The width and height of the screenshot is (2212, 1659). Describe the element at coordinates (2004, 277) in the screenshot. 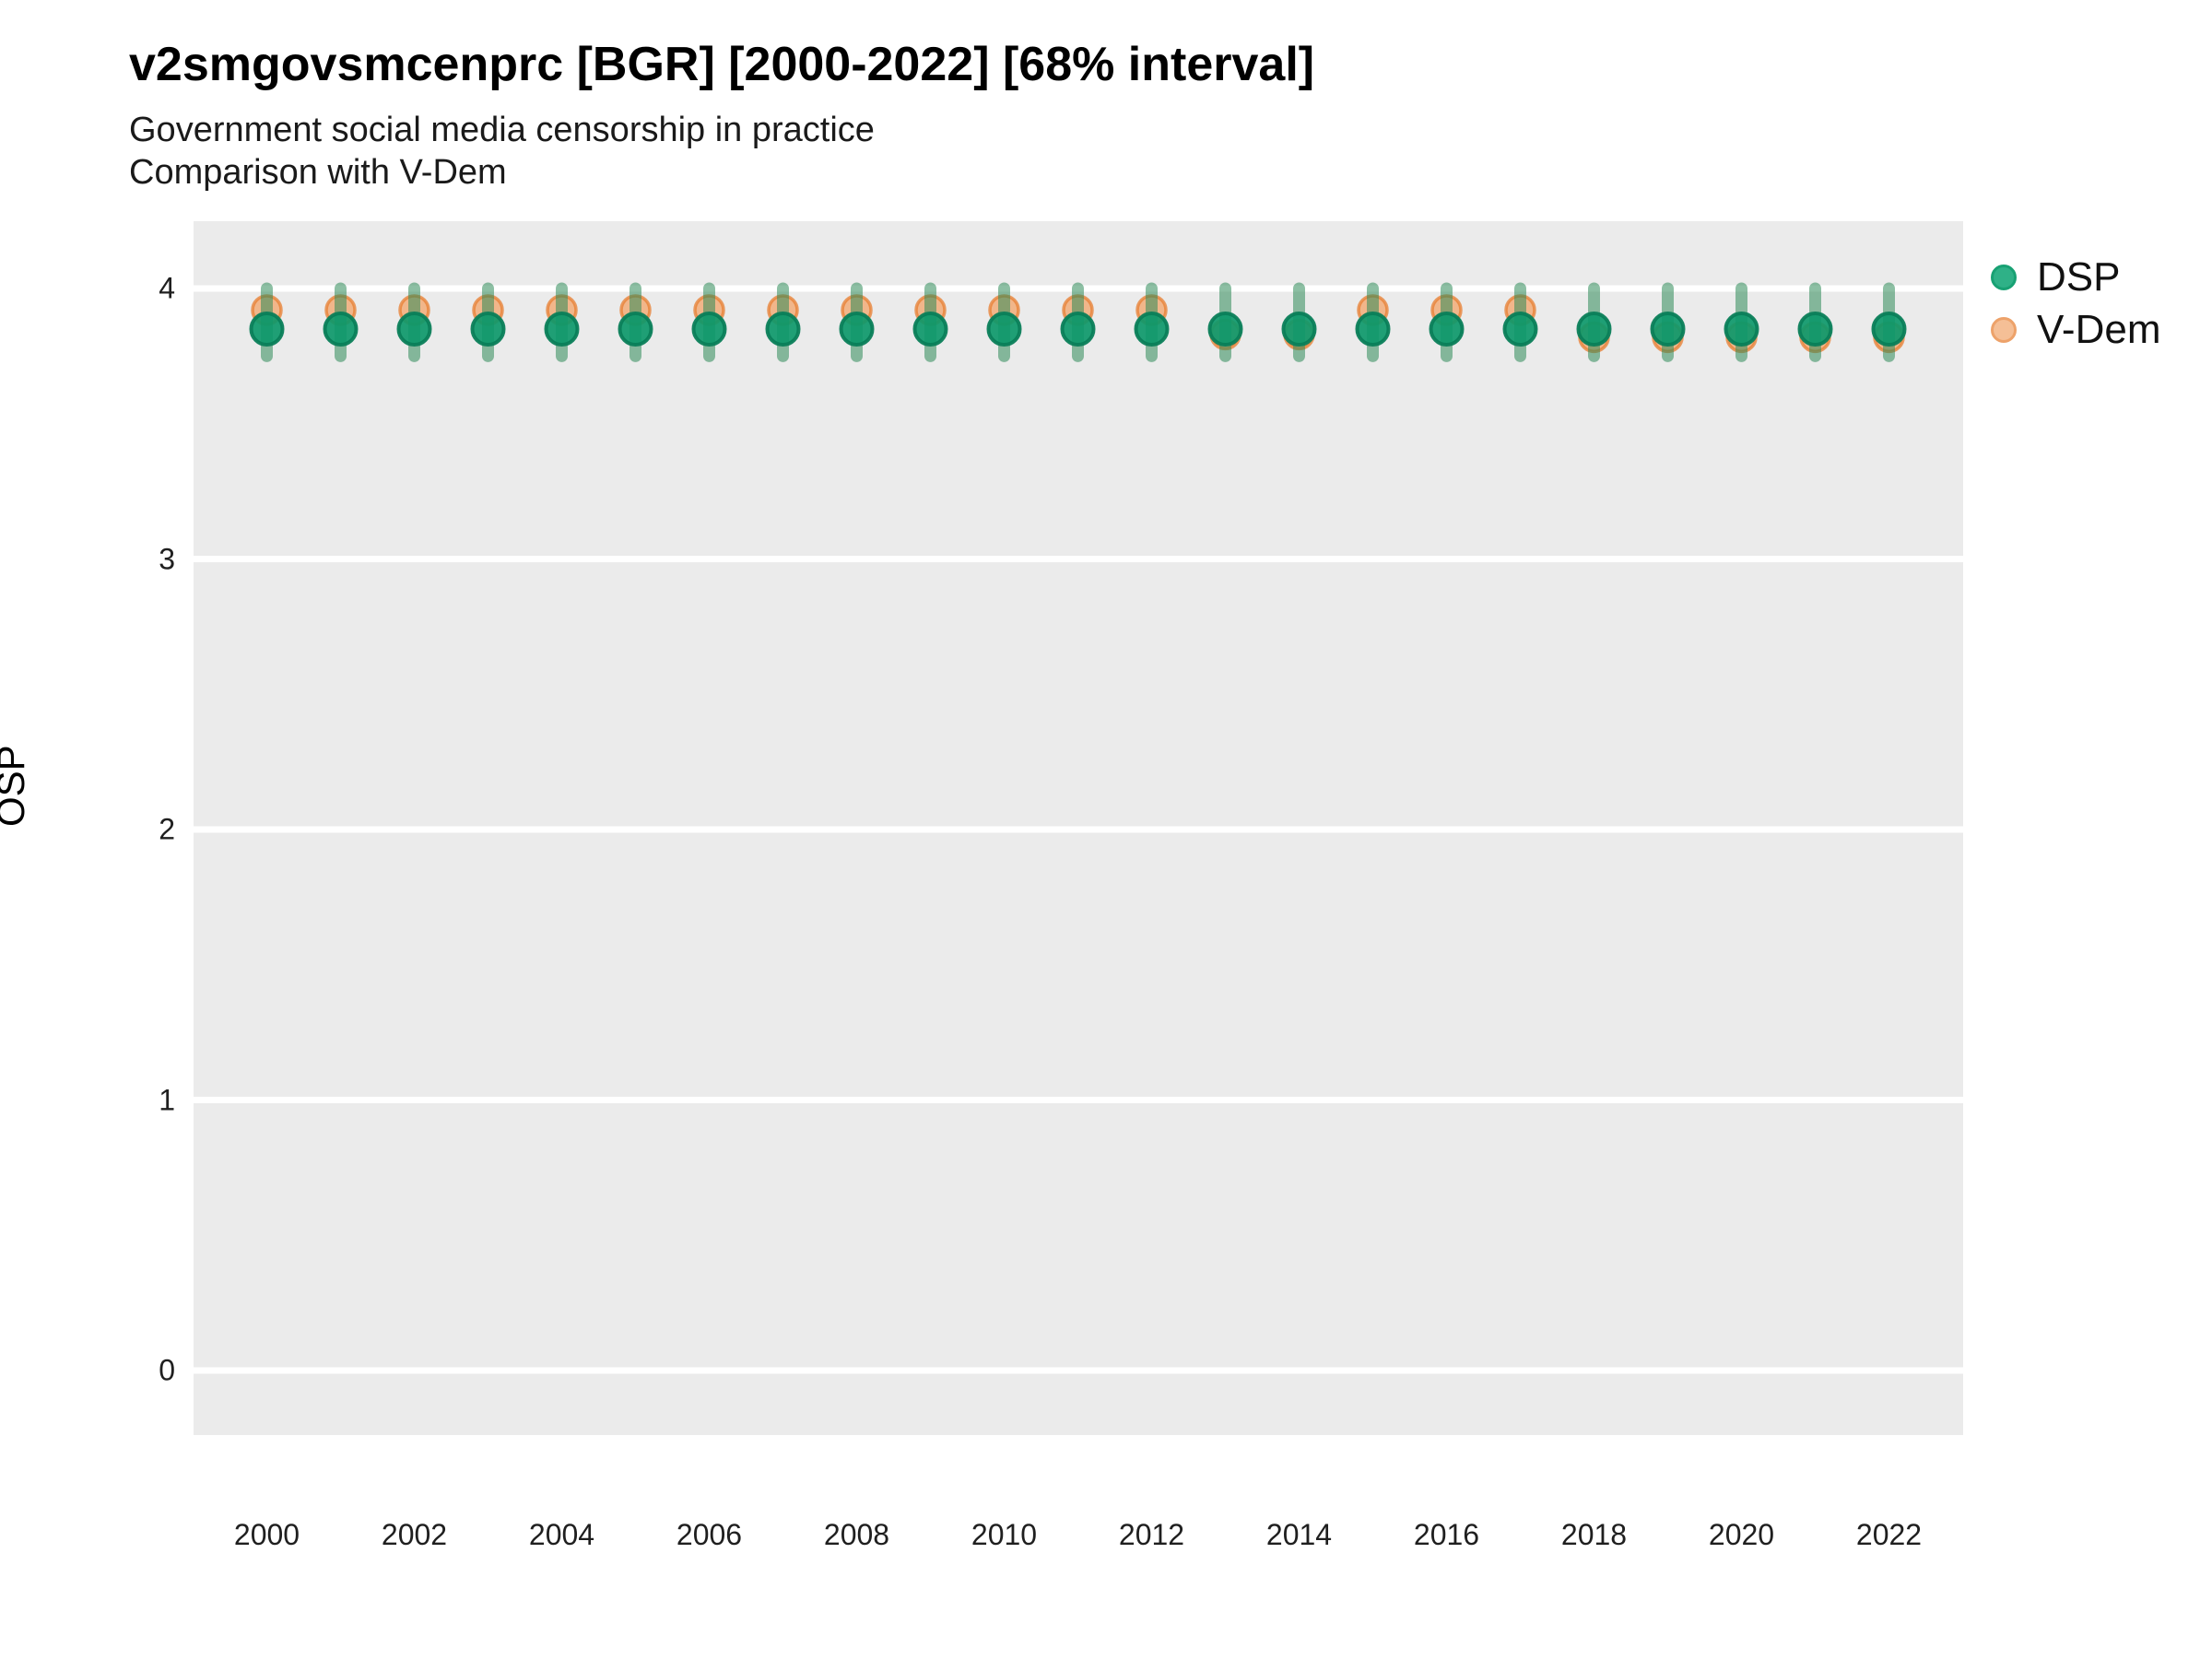

I see `dsp-legend-marker-icon` at that location.